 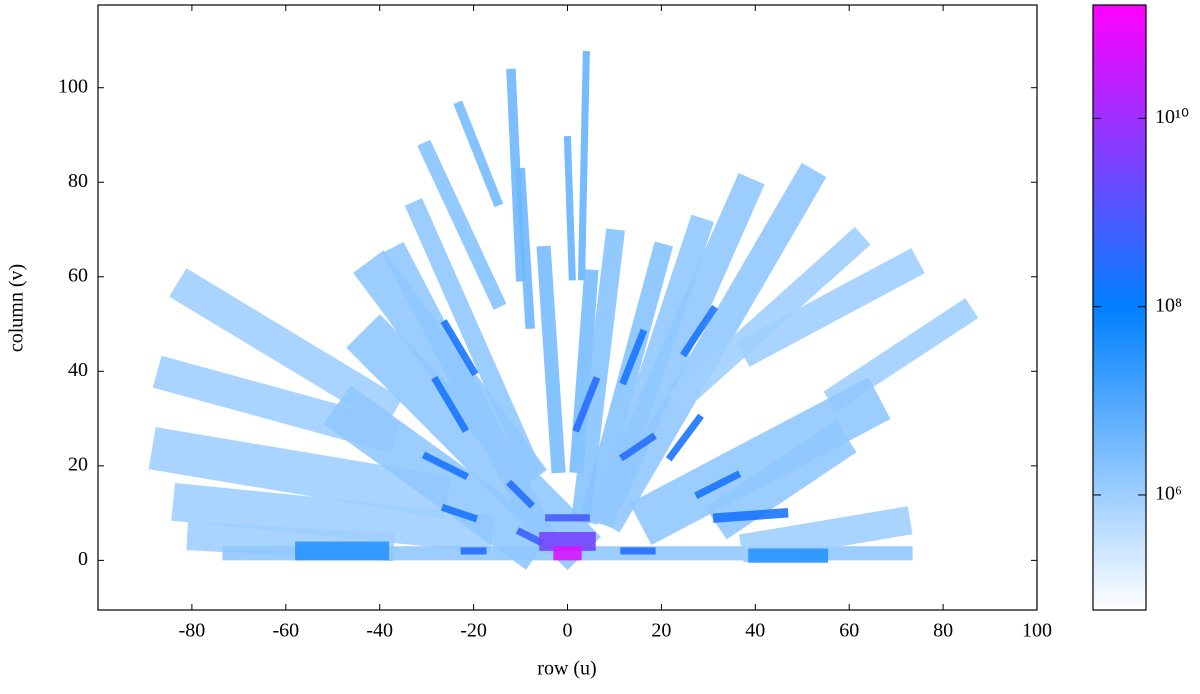 What do you see at coordinates (849, 631) in the screenshot?
I see `x-tick-label: 60` at bounding box center [849, 631].